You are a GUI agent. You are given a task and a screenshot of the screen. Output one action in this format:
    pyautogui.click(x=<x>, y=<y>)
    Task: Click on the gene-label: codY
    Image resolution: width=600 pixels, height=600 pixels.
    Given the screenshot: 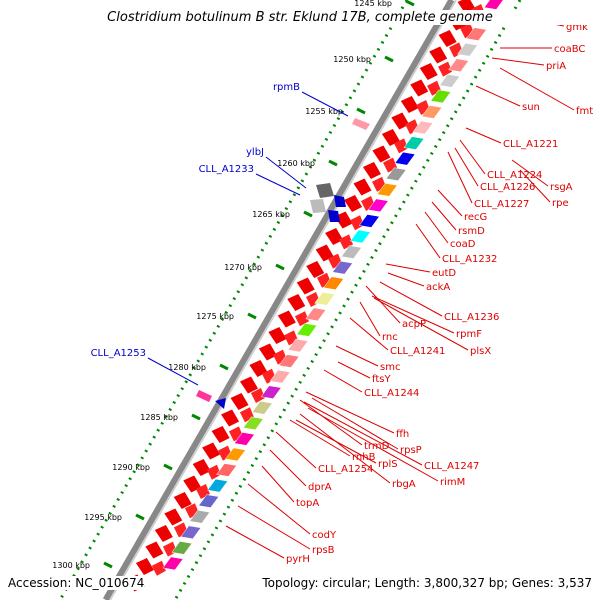 What is the action you would take?
    pyautogui.click(x=324, y=535)
    